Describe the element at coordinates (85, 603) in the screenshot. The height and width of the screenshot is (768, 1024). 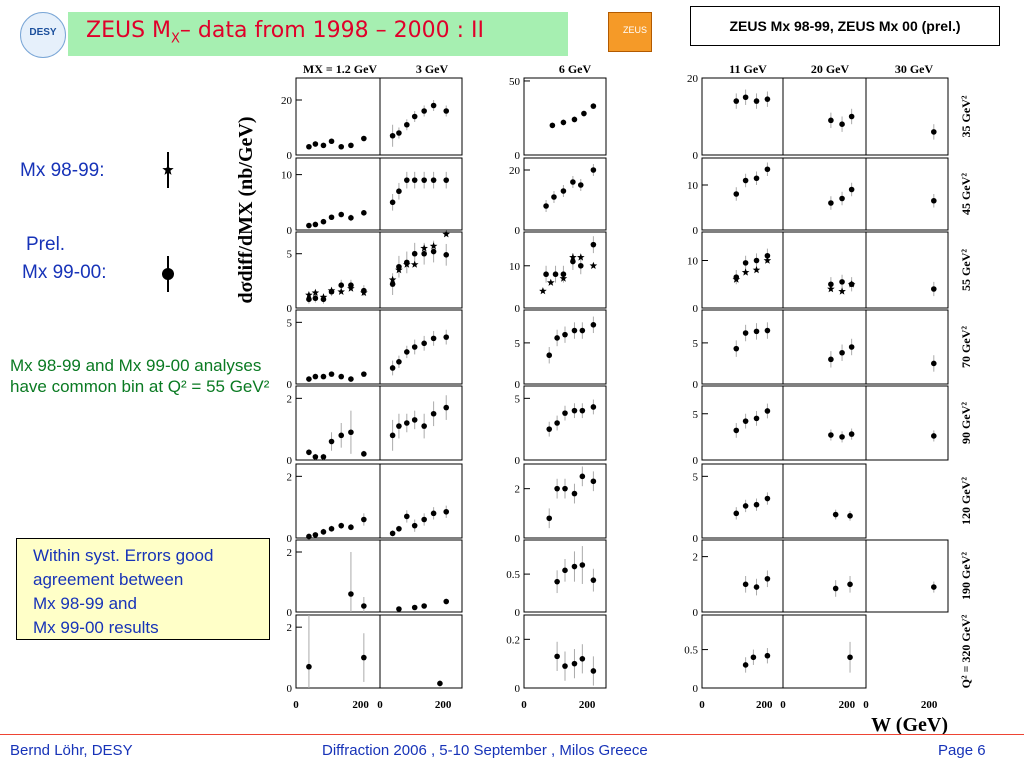
I see `agreement-line: Mx 98-99 and` at that location.